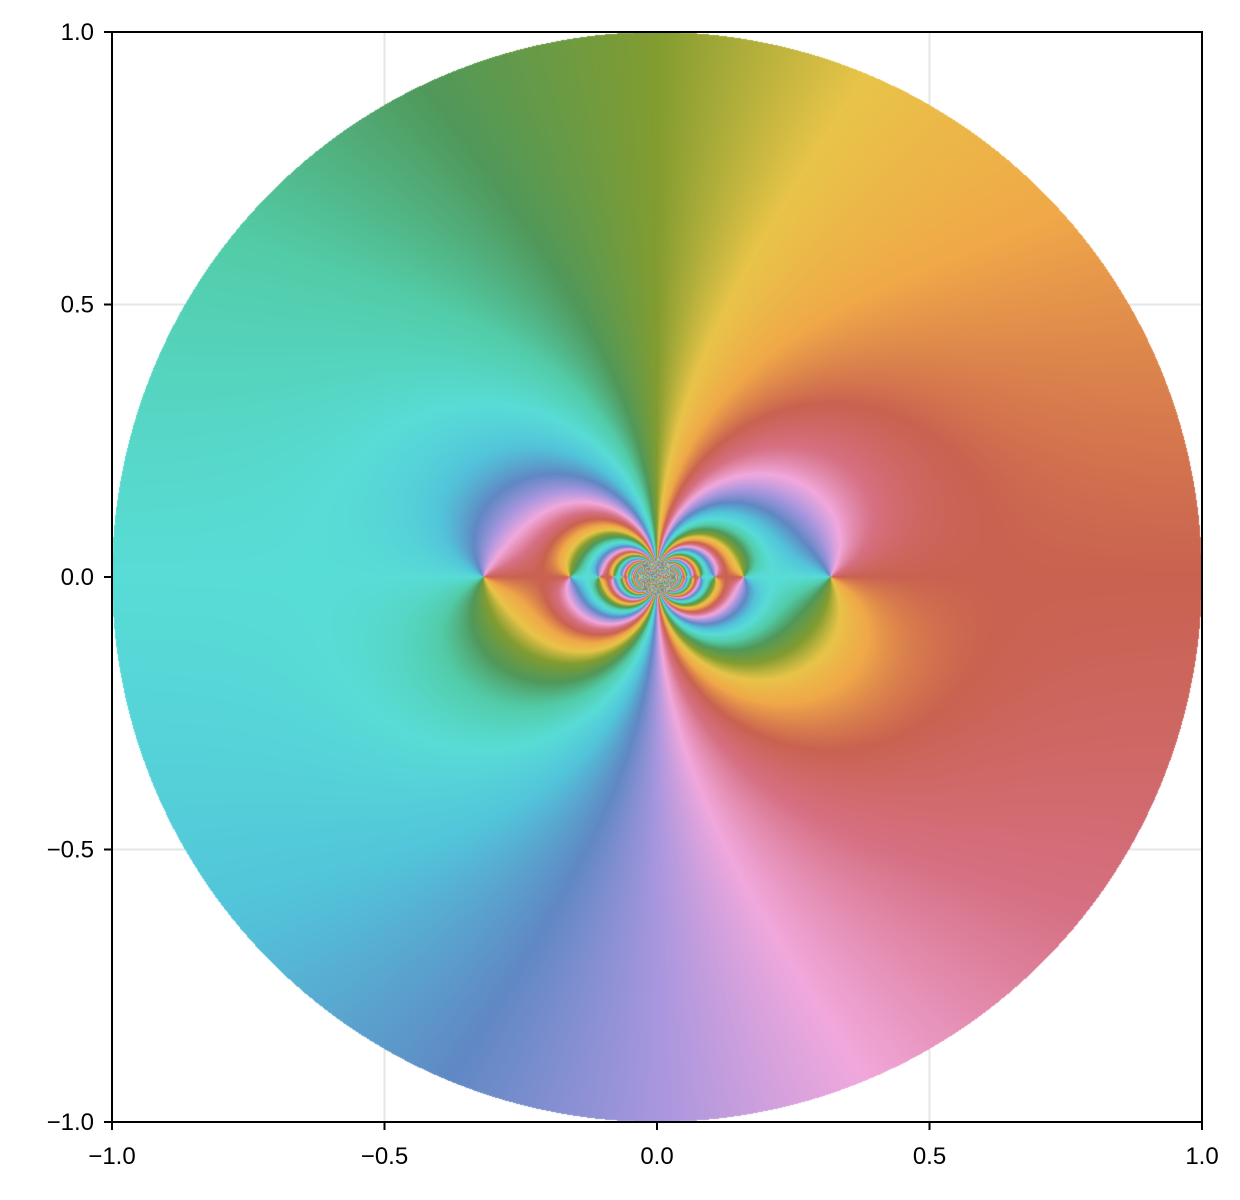 The height and width of the screenshot is (1200, 1240). I want to click on y-tick-label: −0.5, so click(70, 850).